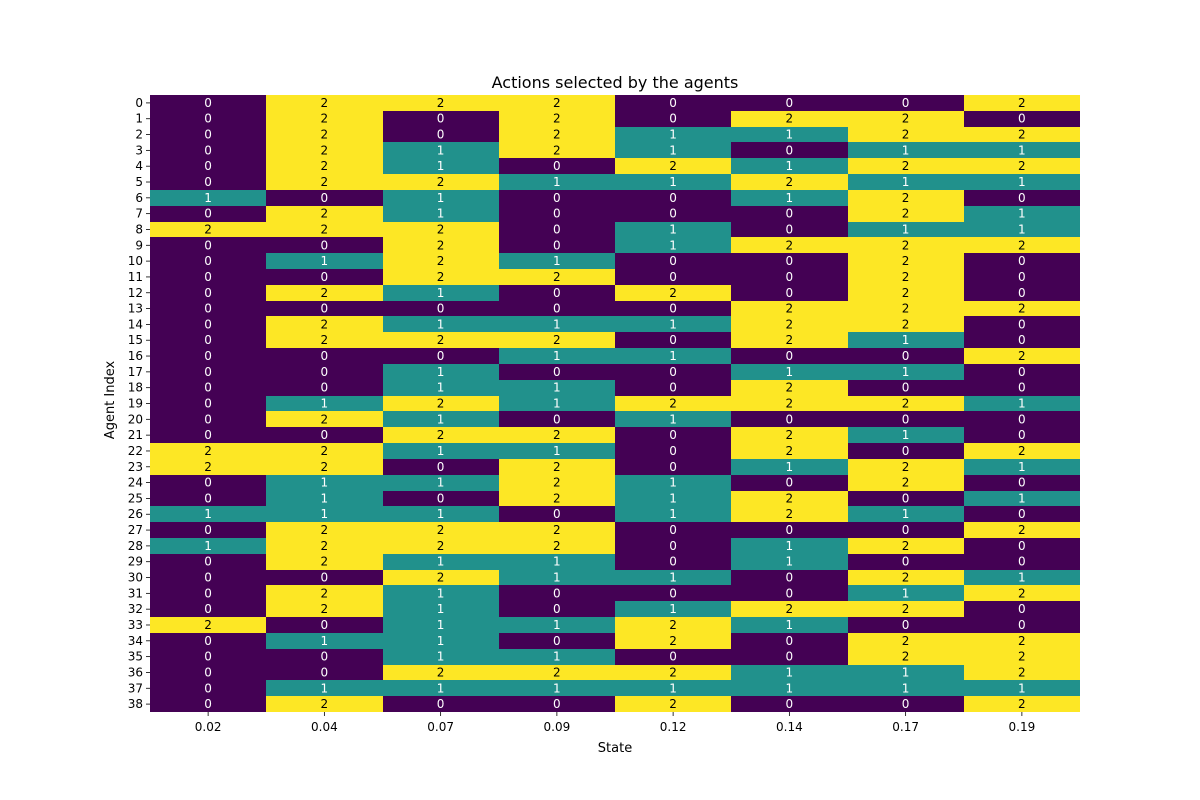  What do you see at coordinates (135, 657) in the screenshot?
I see `y-tick-label: 35` at bounding box center [135, 657].